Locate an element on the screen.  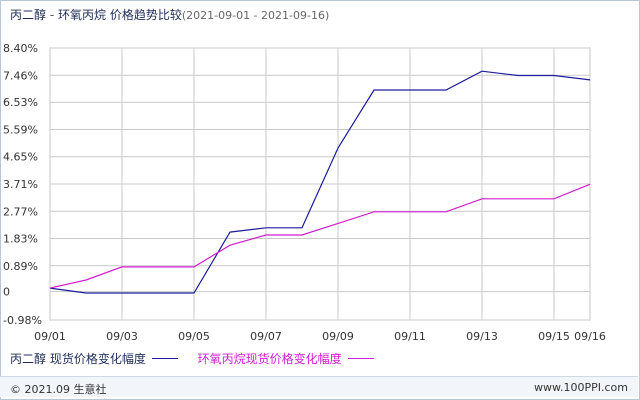
title-series-a: 丙二醇 is located at coordinates (28, 15).